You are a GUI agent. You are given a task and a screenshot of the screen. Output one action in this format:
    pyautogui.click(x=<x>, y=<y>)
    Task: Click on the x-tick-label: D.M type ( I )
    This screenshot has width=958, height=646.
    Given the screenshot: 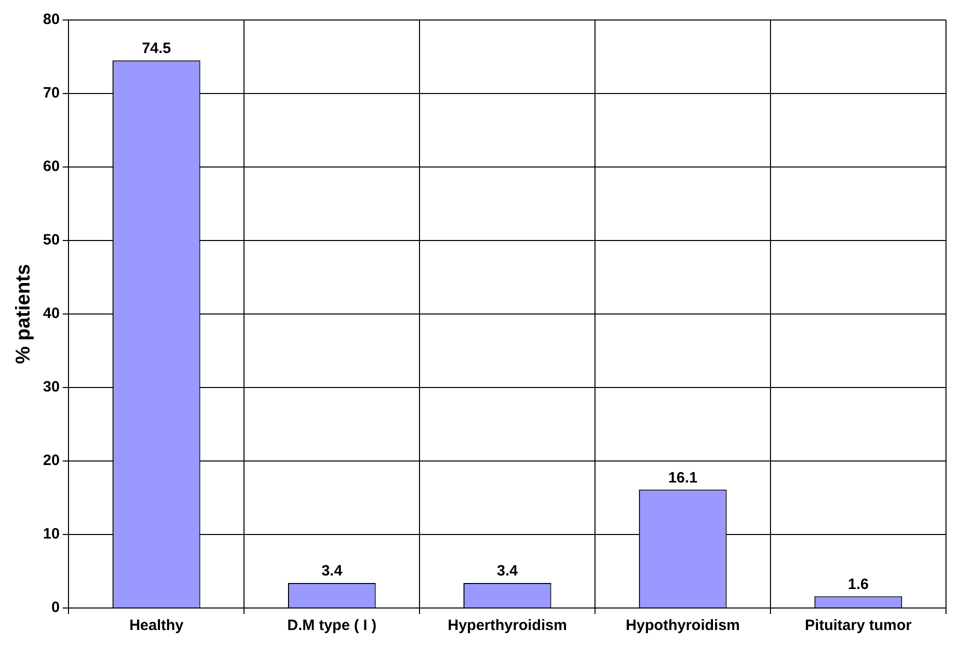 What is the action you would take?
    pyautogui.click(x=331, y=625)
    